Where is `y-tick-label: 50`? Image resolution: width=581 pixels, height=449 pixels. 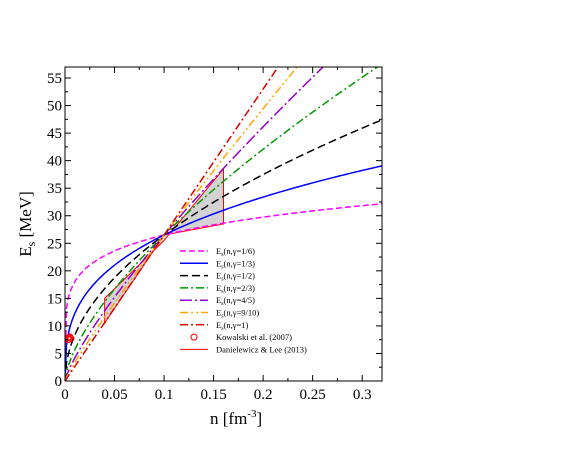 y-tick-label: 50 is located at coordinates (54, 107).